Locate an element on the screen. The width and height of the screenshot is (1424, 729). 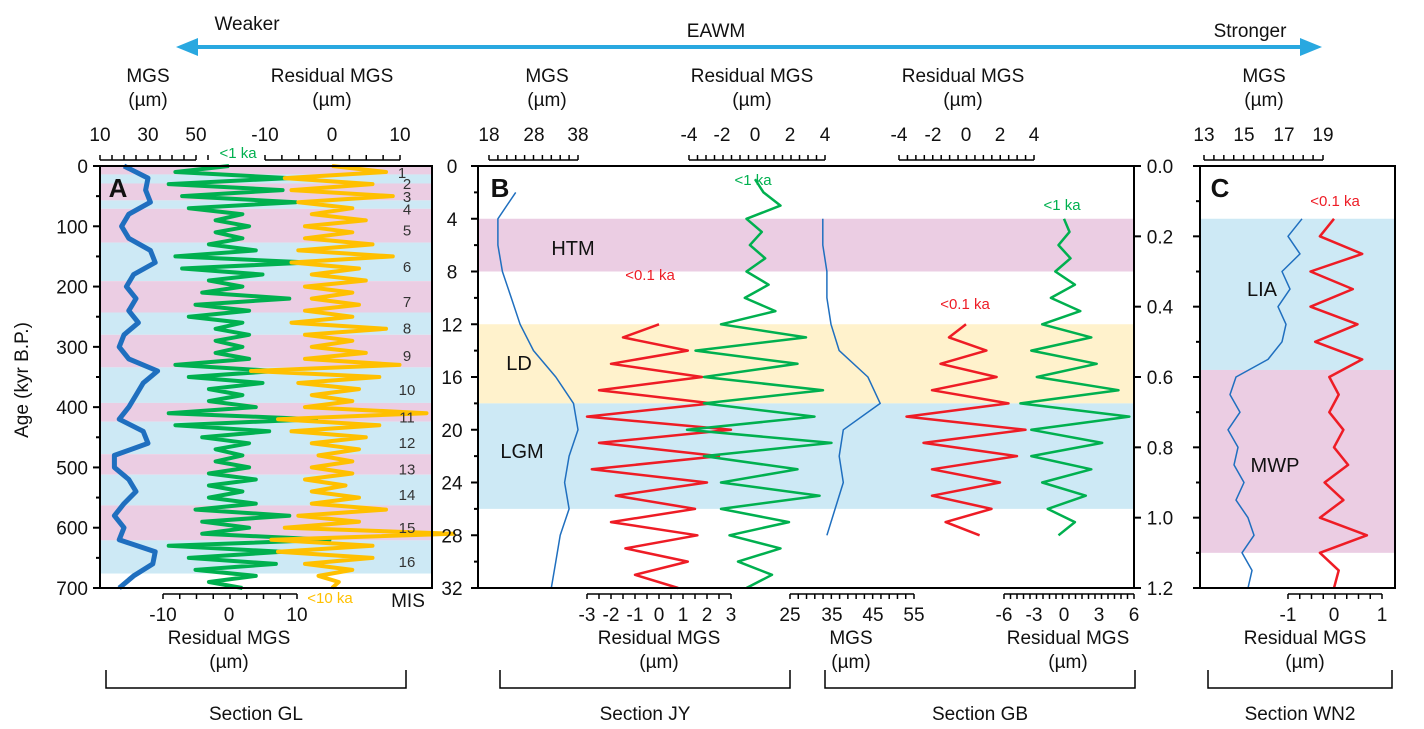
period-label: LD is located at coordinates (519, 364).